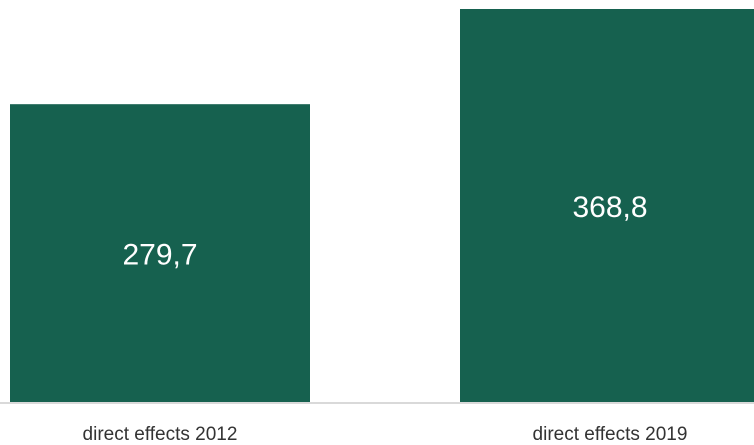 The image size is (754, 445). What do you see at coordinates (610, 434) in the screenshot?
I see `x-tick-label-2: direct effects 2019` at bounding box center [610, 434].